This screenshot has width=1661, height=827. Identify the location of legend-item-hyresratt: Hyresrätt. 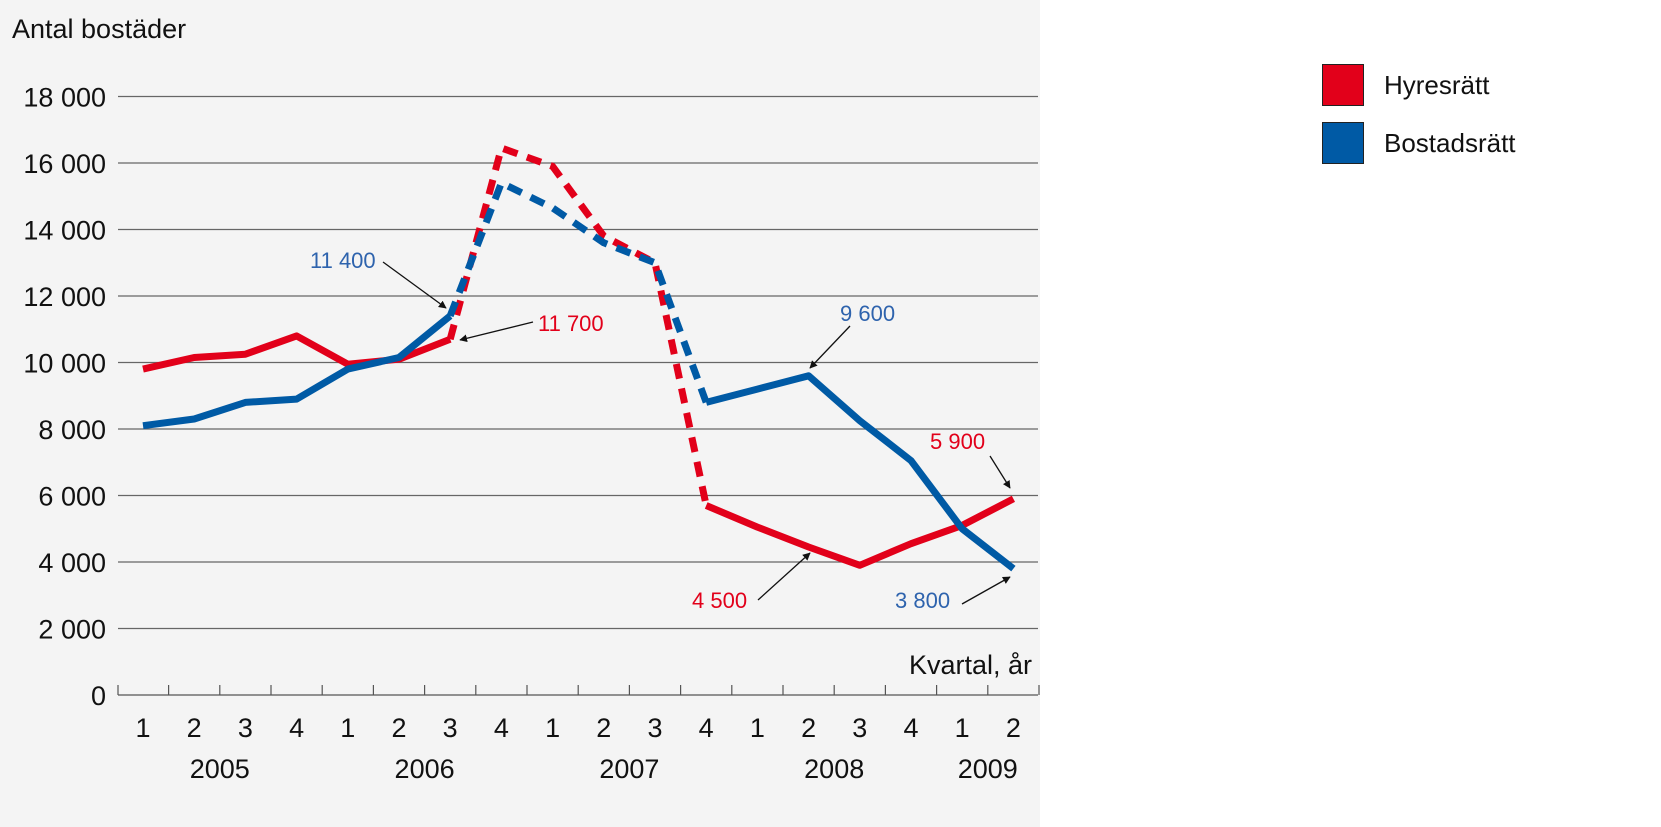
(1419, 85).